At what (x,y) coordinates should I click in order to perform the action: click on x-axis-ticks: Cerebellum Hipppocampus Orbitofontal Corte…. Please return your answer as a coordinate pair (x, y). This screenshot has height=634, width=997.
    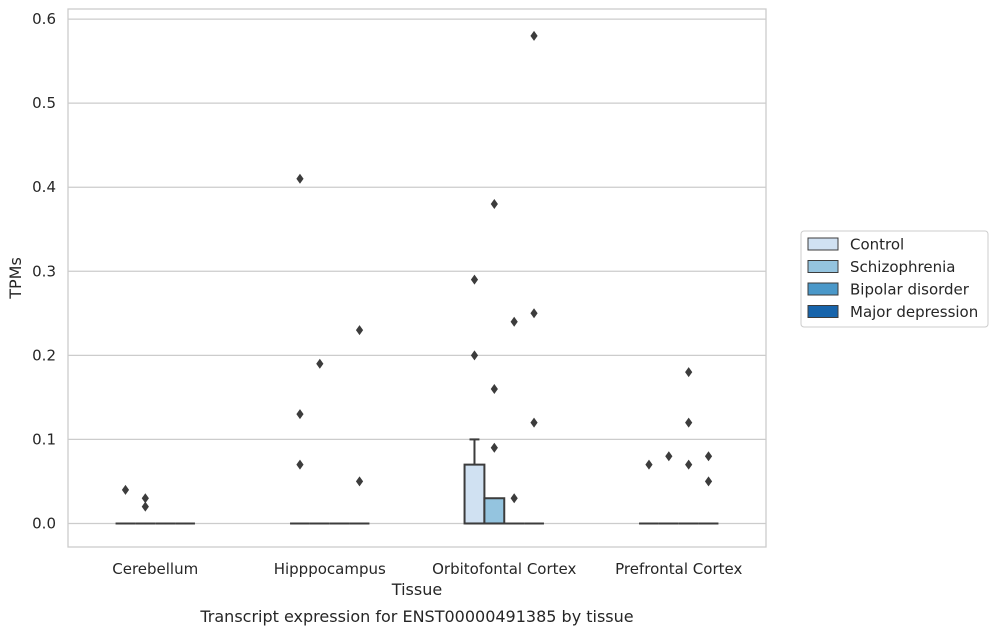
    Looking at the image, I should click on (427, 569).